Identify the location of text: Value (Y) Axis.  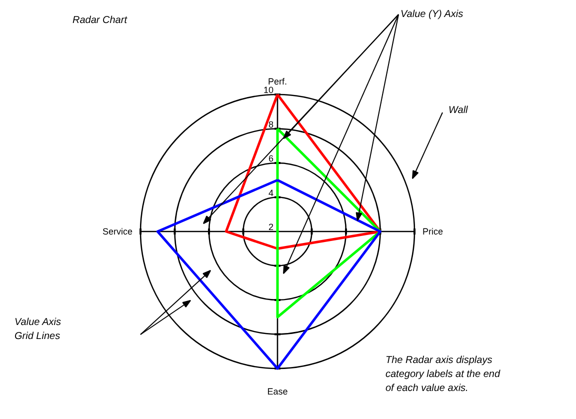
(432, 14).